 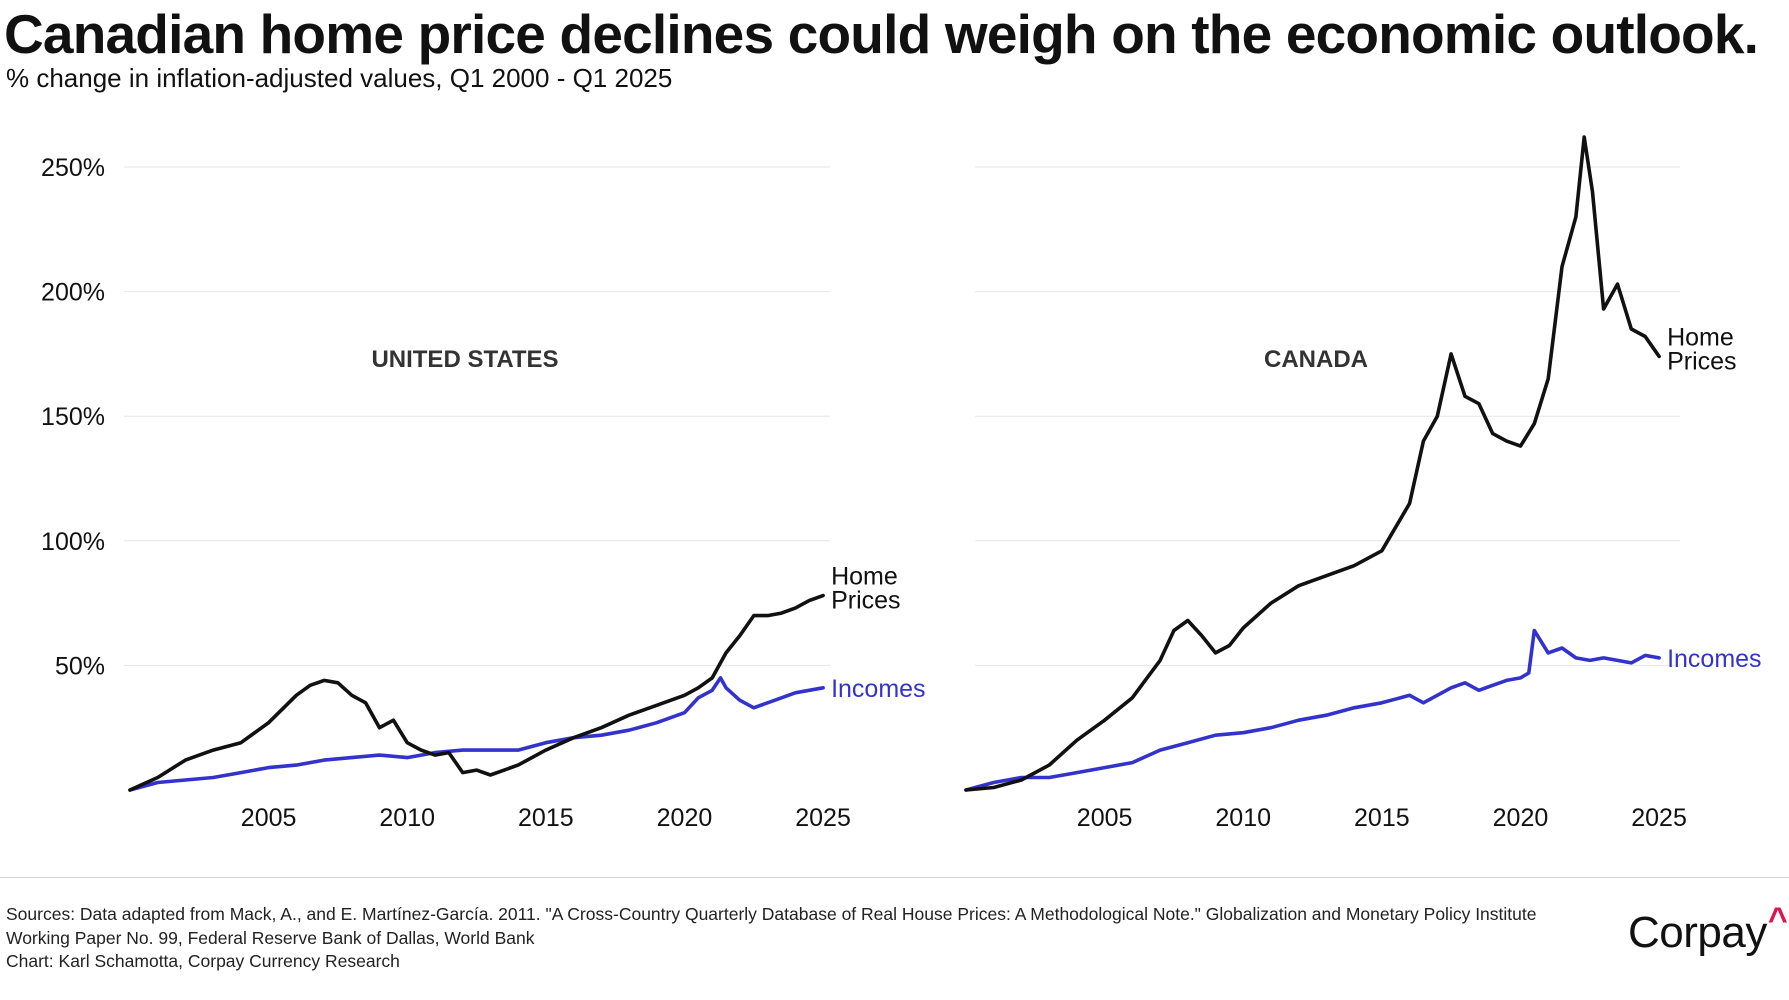 What do you see at coordinates (464, 359) in the screenshot?
I see `us-panel-label: UNITED STATES` at bounding box center [464, 359].